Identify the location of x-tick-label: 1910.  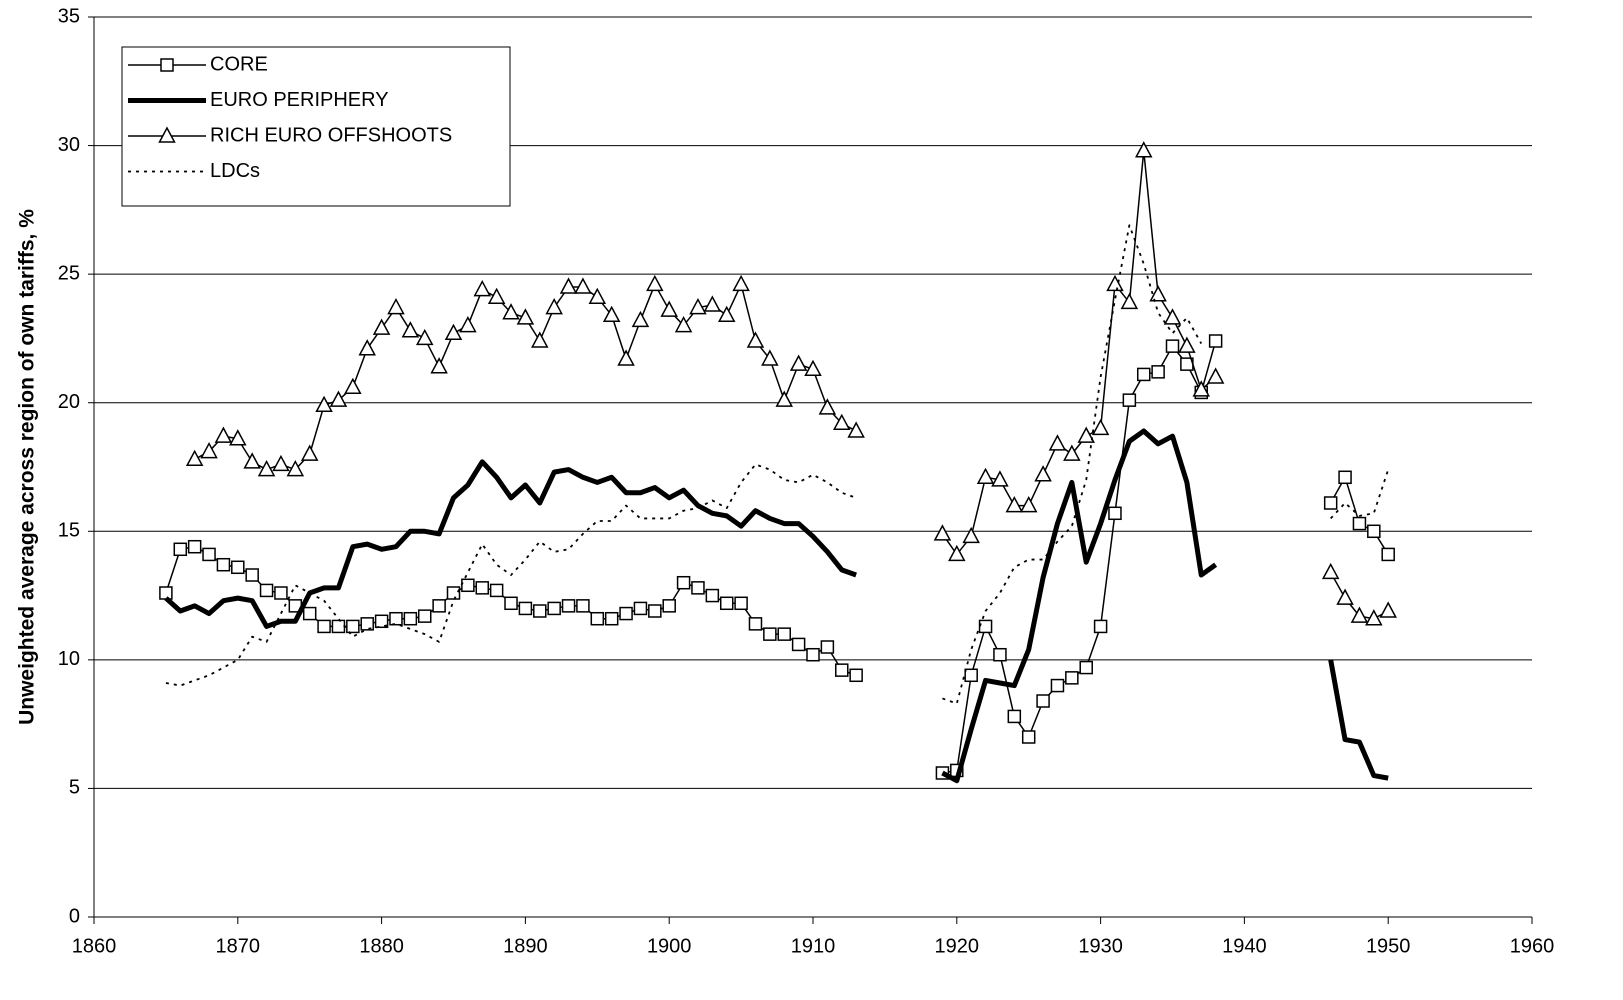
(813, 946).